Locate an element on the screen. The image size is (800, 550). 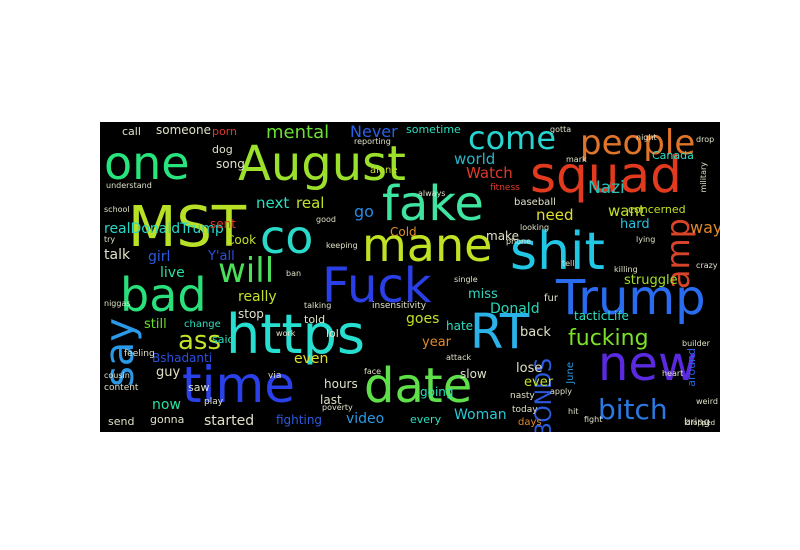
word: school is located at coordinates (117, 209).